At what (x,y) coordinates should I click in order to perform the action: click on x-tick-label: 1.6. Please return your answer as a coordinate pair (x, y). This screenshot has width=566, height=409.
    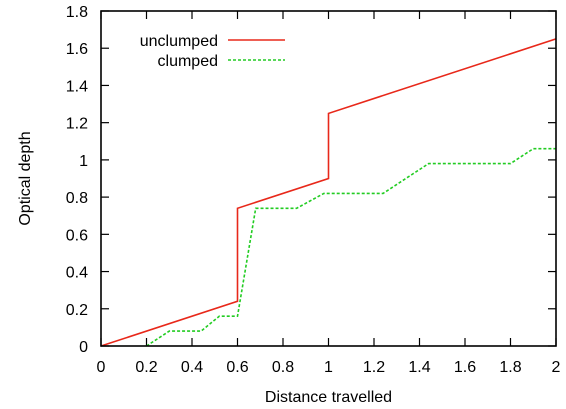
    Looking at the image, I should click on (465, 367).